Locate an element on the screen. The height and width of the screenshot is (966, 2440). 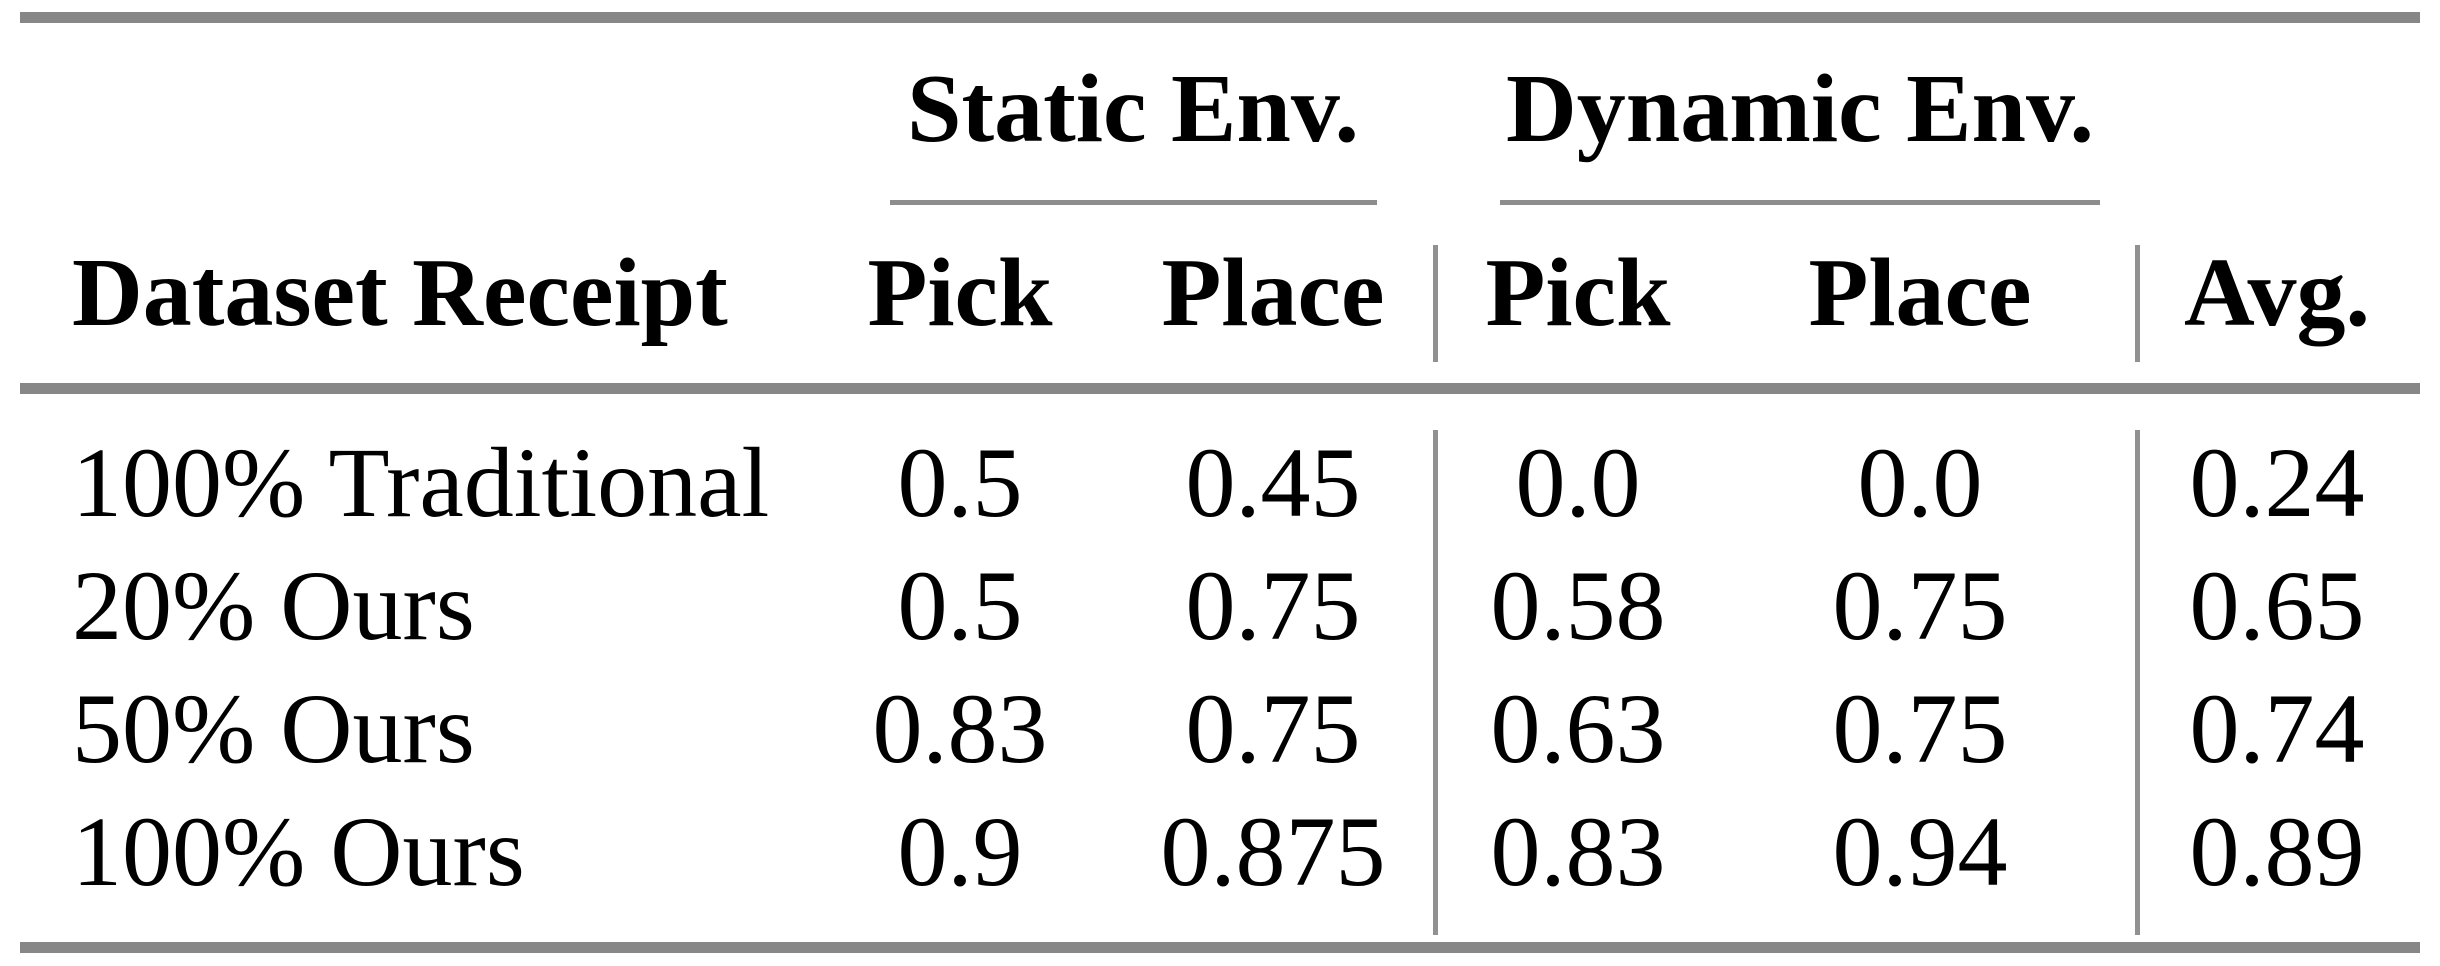
cell-r1-dynamic-place: 0.0 is located at coordinates (1920, 482).